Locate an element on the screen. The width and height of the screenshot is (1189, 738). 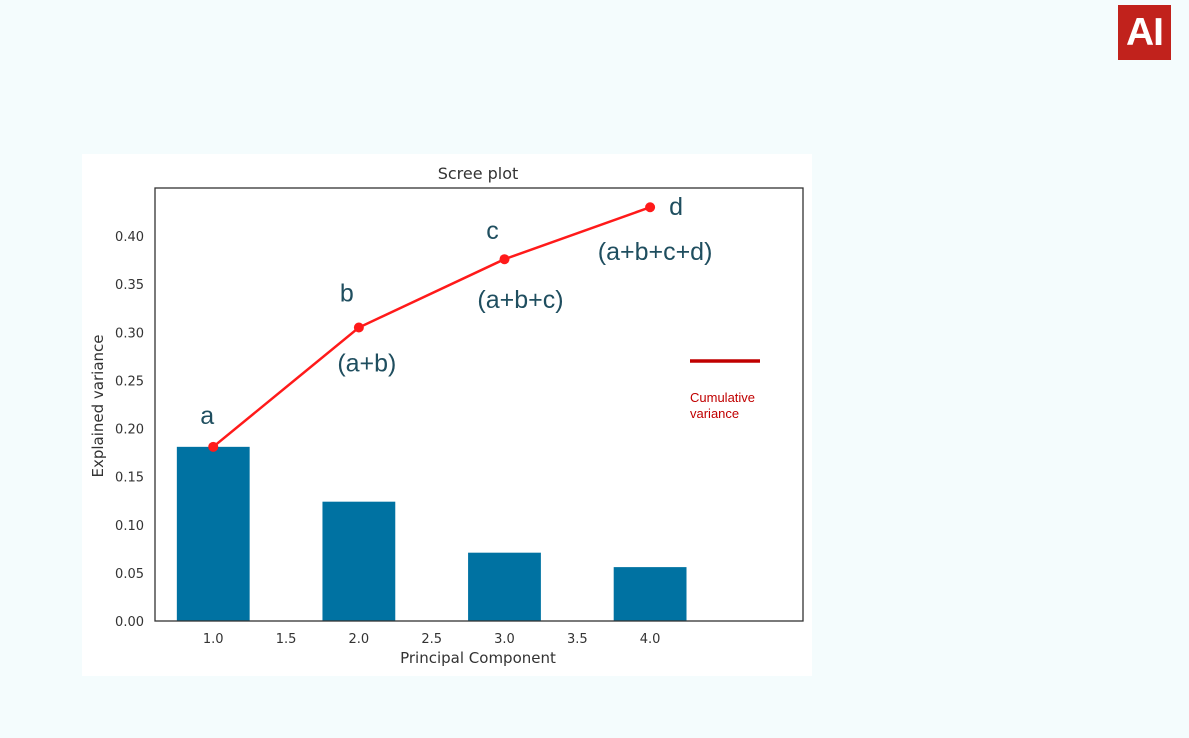
y-tick-label: 0.35 is located at coordinates (129, 285).